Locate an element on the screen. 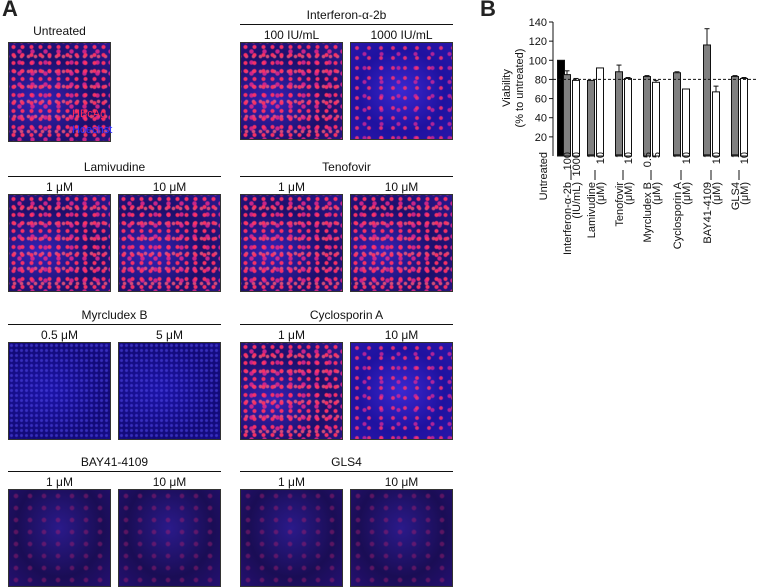 The width and height of the screenshot is (760, 587). group-label: Tenofovir is located at coordinates (620, 204).